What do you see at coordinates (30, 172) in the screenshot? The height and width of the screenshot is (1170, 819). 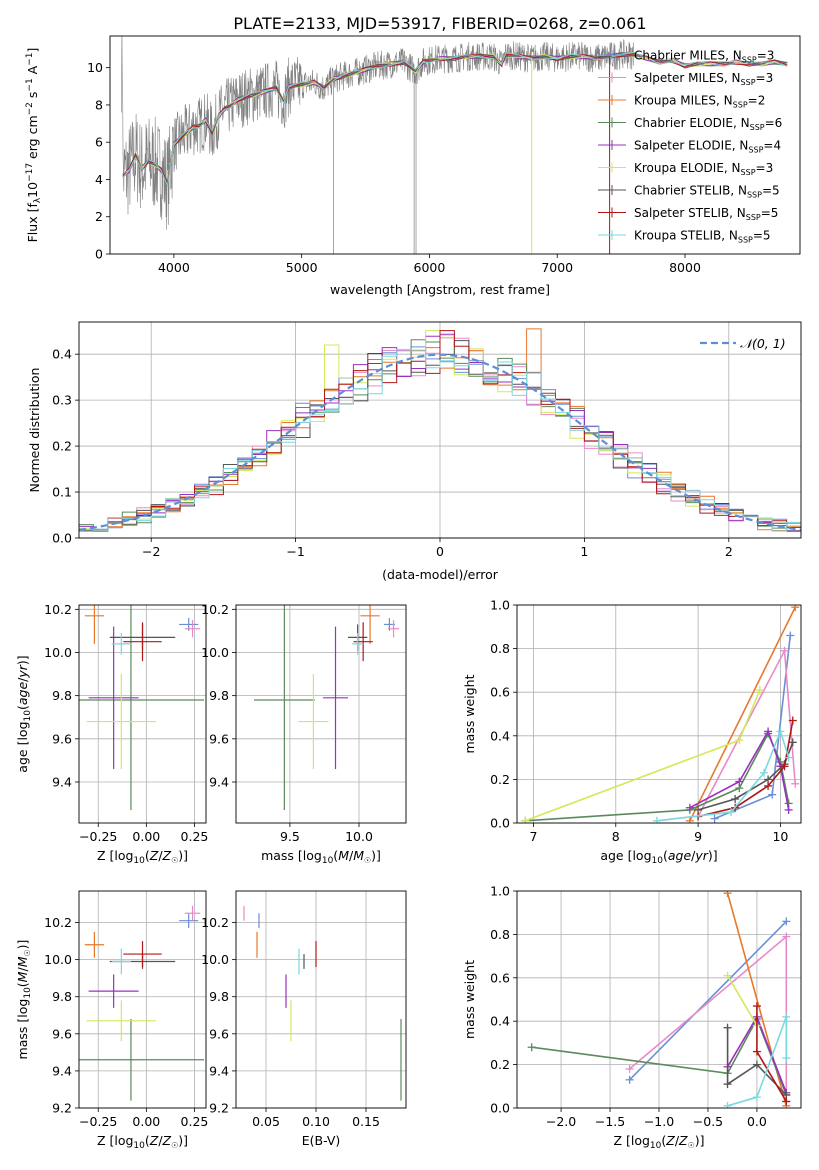 I see `label-part: −17` at bounding box center [30, 172].